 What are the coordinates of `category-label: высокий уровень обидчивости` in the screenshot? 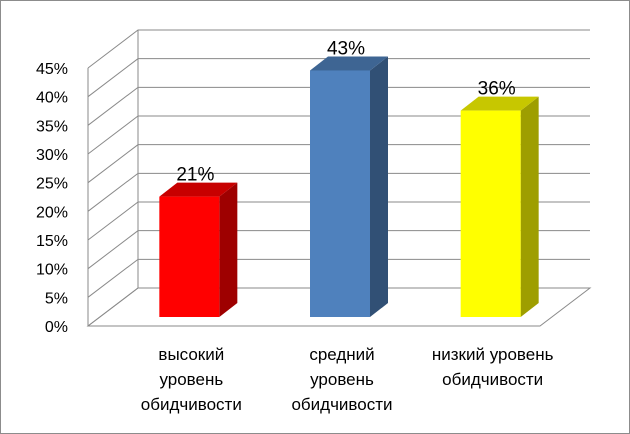 It's located at (191, 379).